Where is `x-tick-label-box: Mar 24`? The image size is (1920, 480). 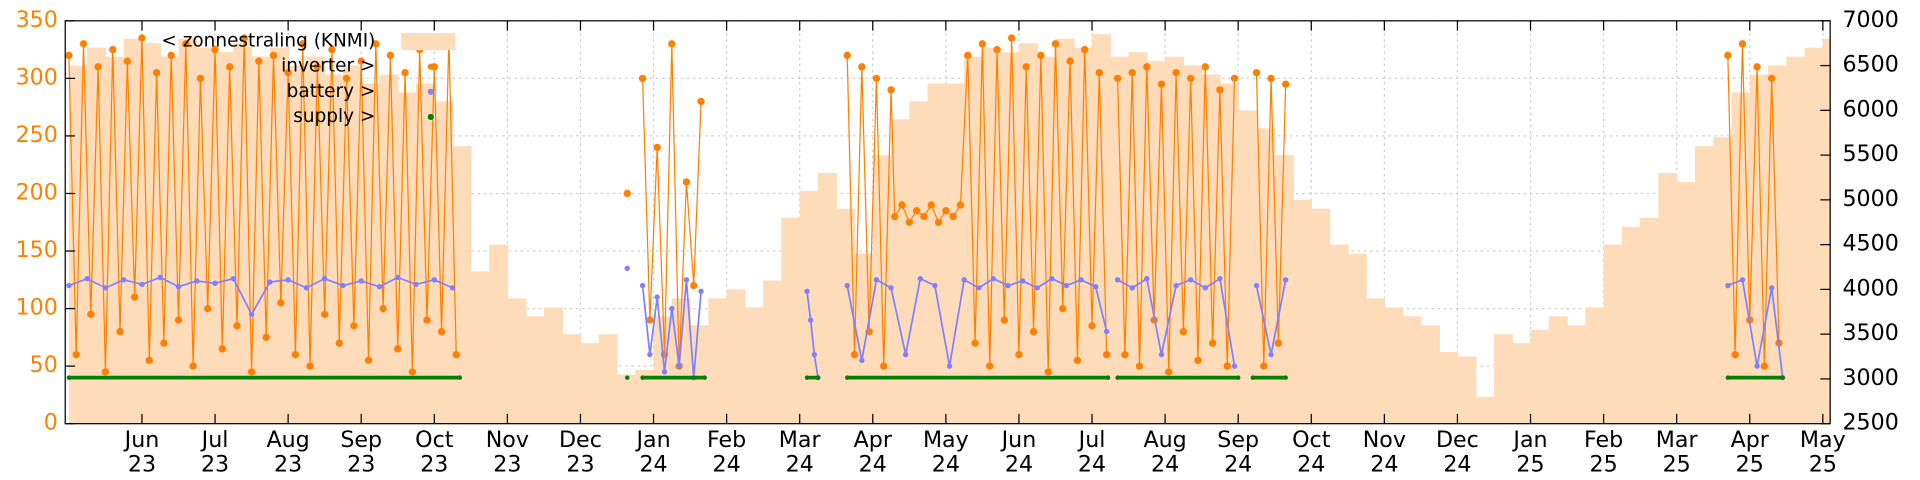 x-tick-label-box: Mar 24 is located at coordinates (800, 453).